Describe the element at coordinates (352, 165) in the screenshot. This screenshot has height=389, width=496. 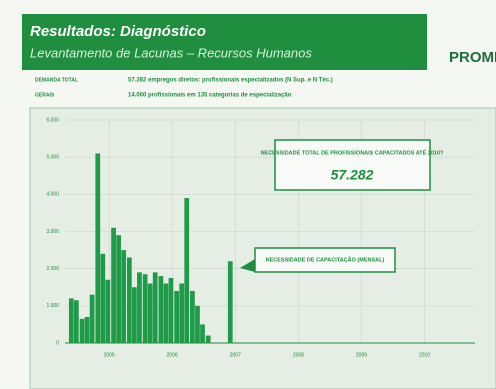
I see `total-box` at that location.